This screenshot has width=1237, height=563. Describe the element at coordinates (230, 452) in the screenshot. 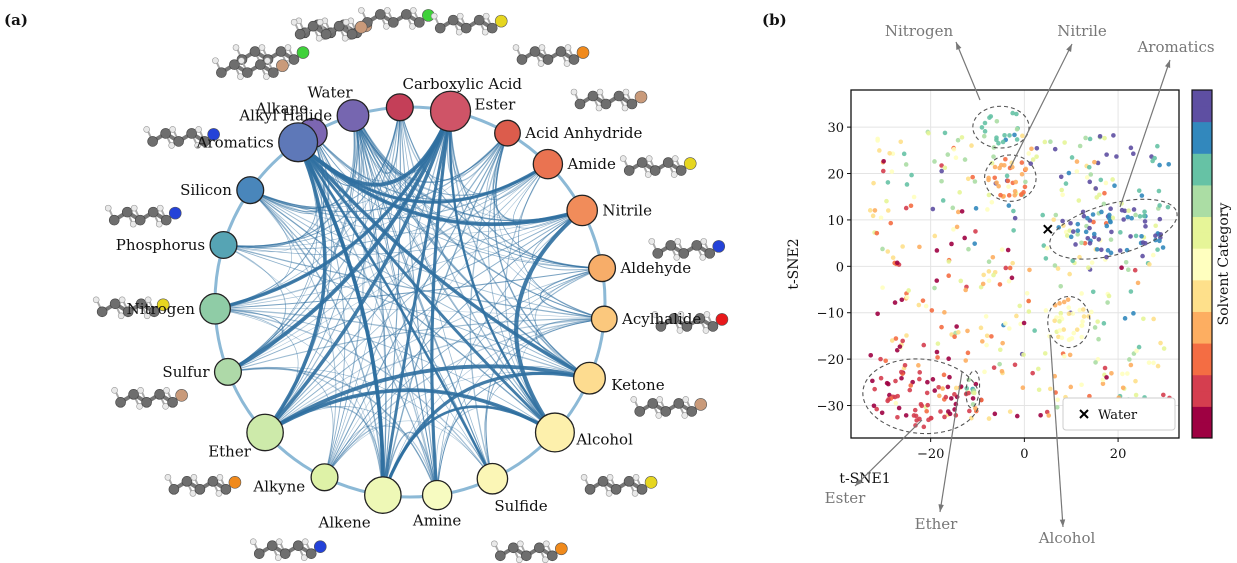

I see `node-label-ether: Ether` at that location.